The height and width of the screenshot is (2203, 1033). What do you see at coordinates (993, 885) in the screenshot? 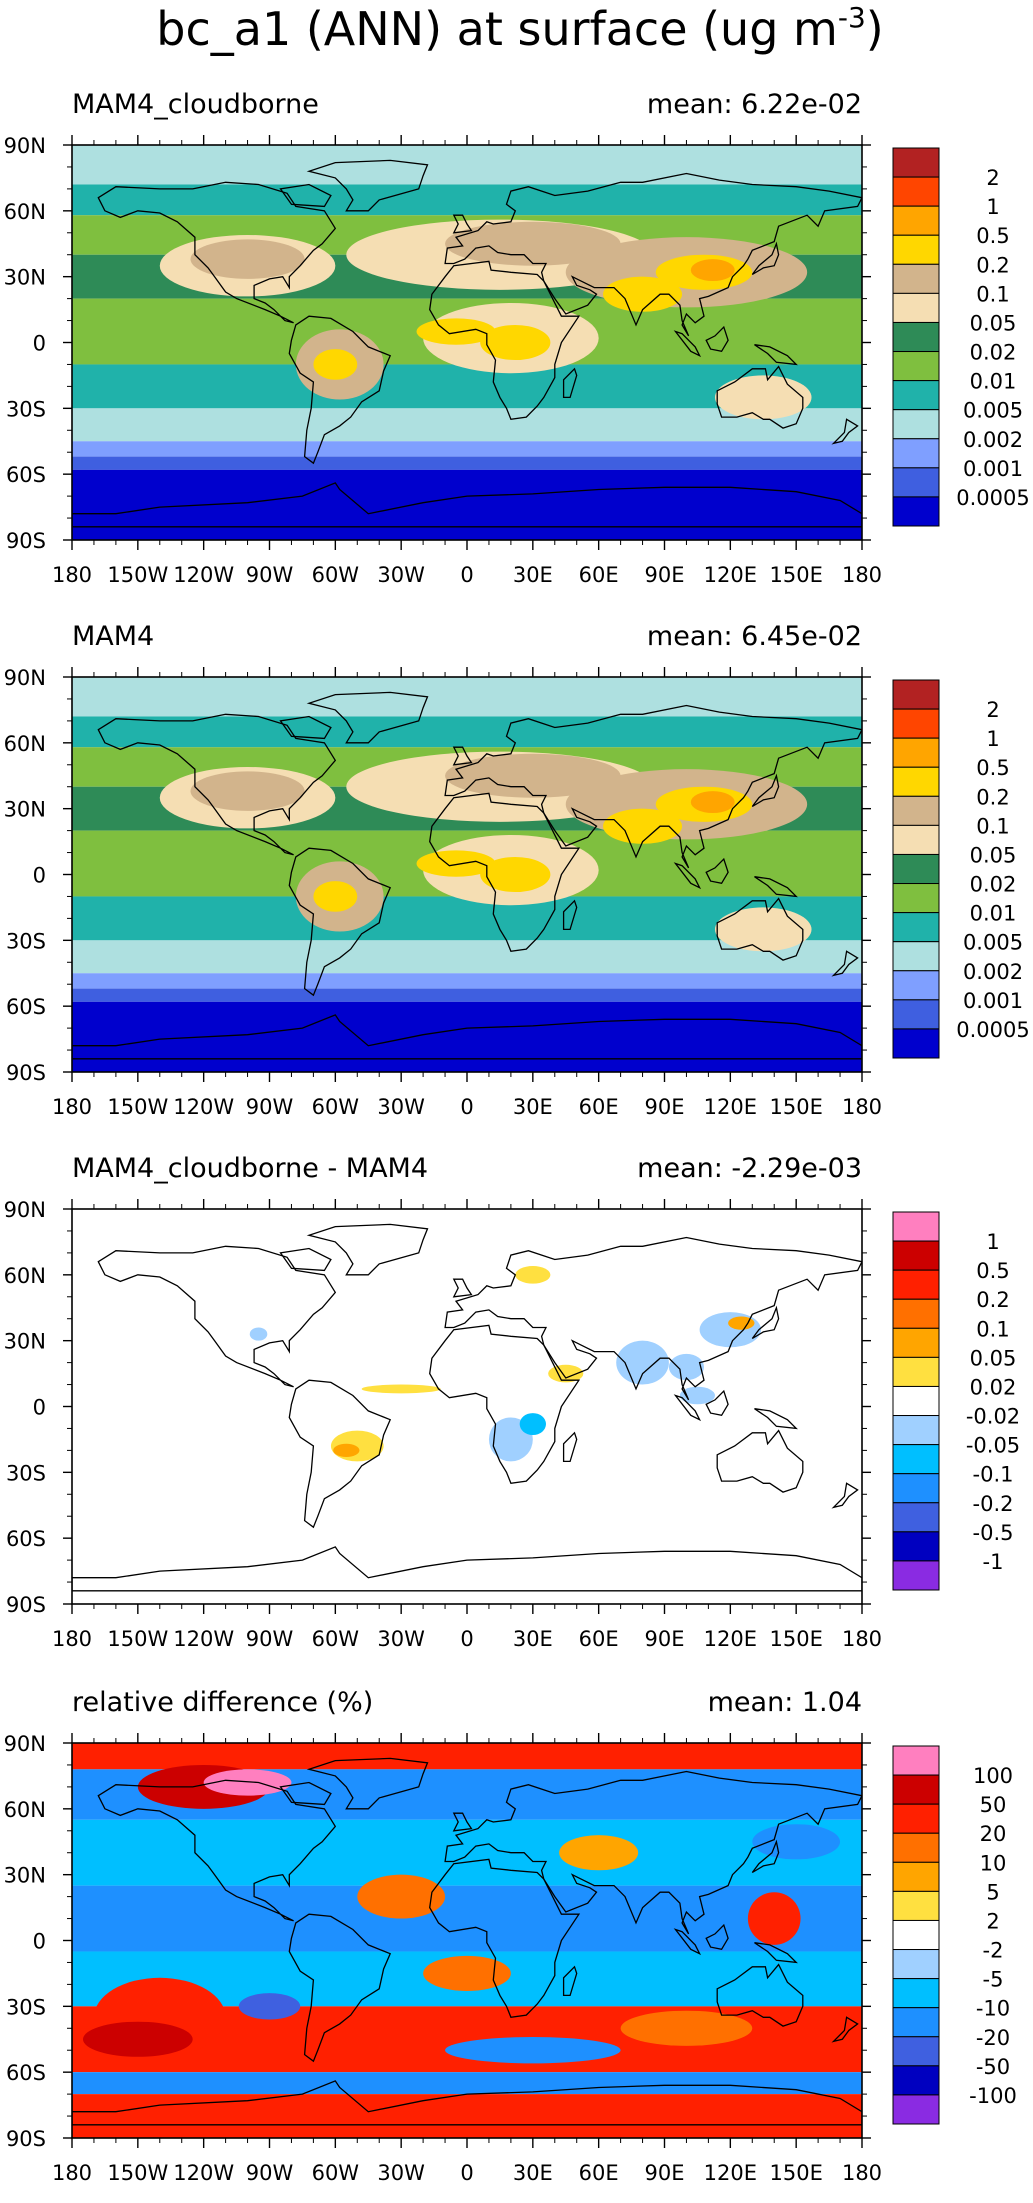
I see `colorbar-label: 0.02` at bounding box center [993, 885].